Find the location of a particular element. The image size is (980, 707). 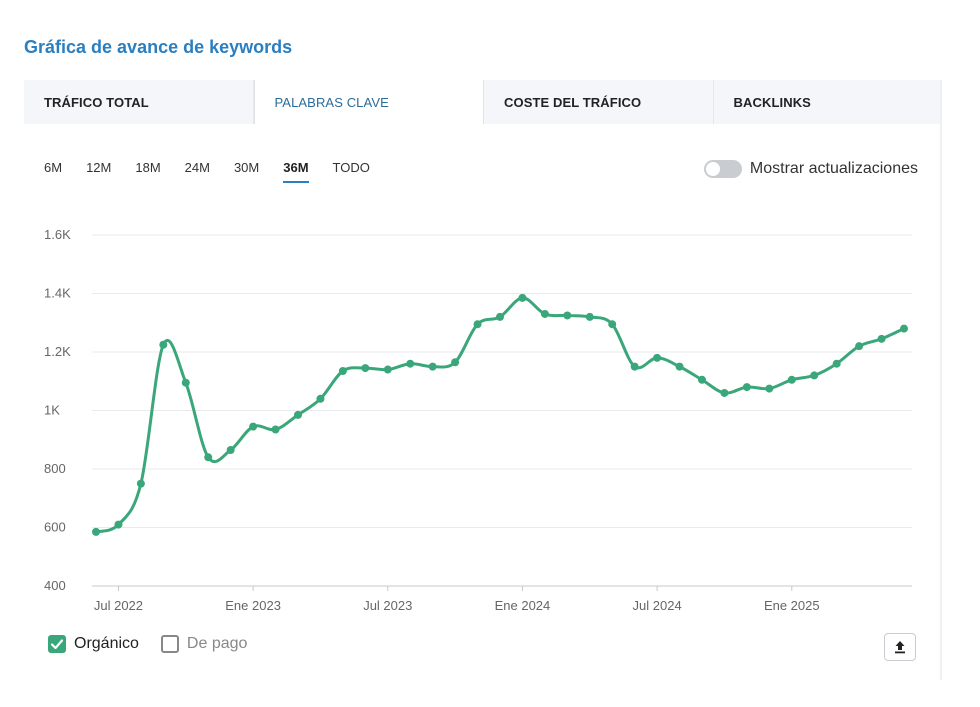

y-tick-label: 1.4K is located at coordinates (57, 293).